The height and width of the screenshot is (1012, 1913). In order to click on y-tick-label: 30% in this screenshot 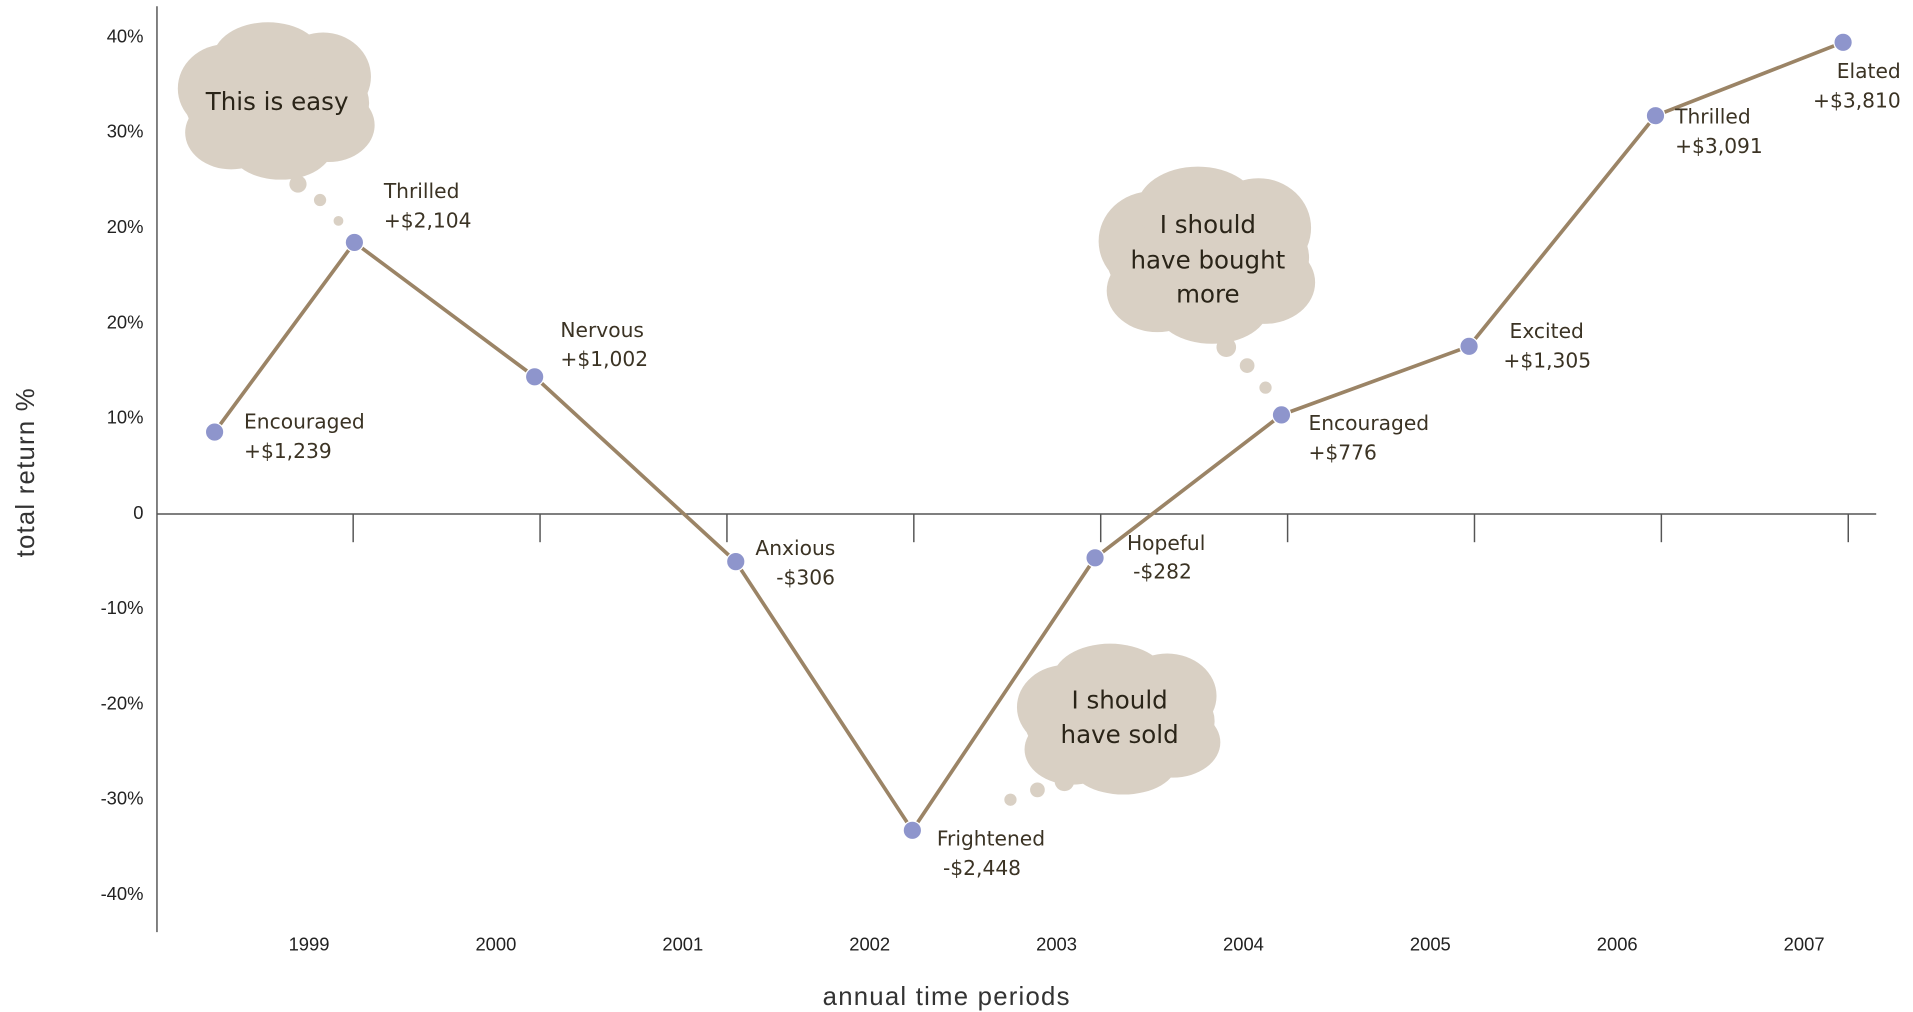, I will do `click(125, 131)`.